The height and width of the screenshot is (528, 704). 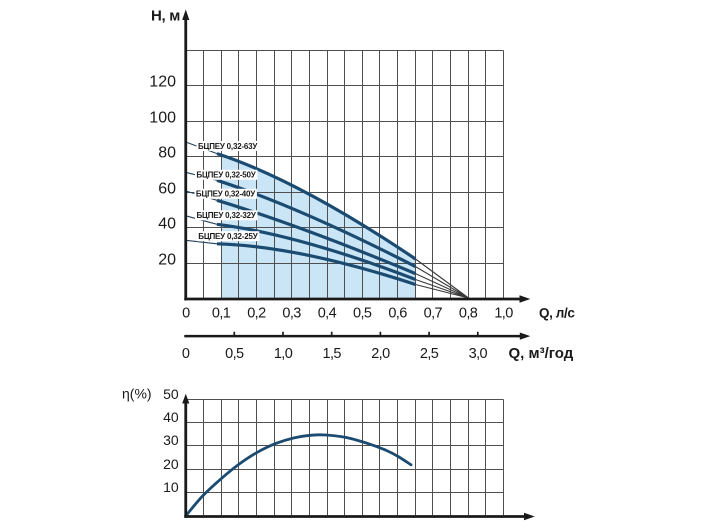 I want to click on svg-text: 100, so click(x=162, y=118).